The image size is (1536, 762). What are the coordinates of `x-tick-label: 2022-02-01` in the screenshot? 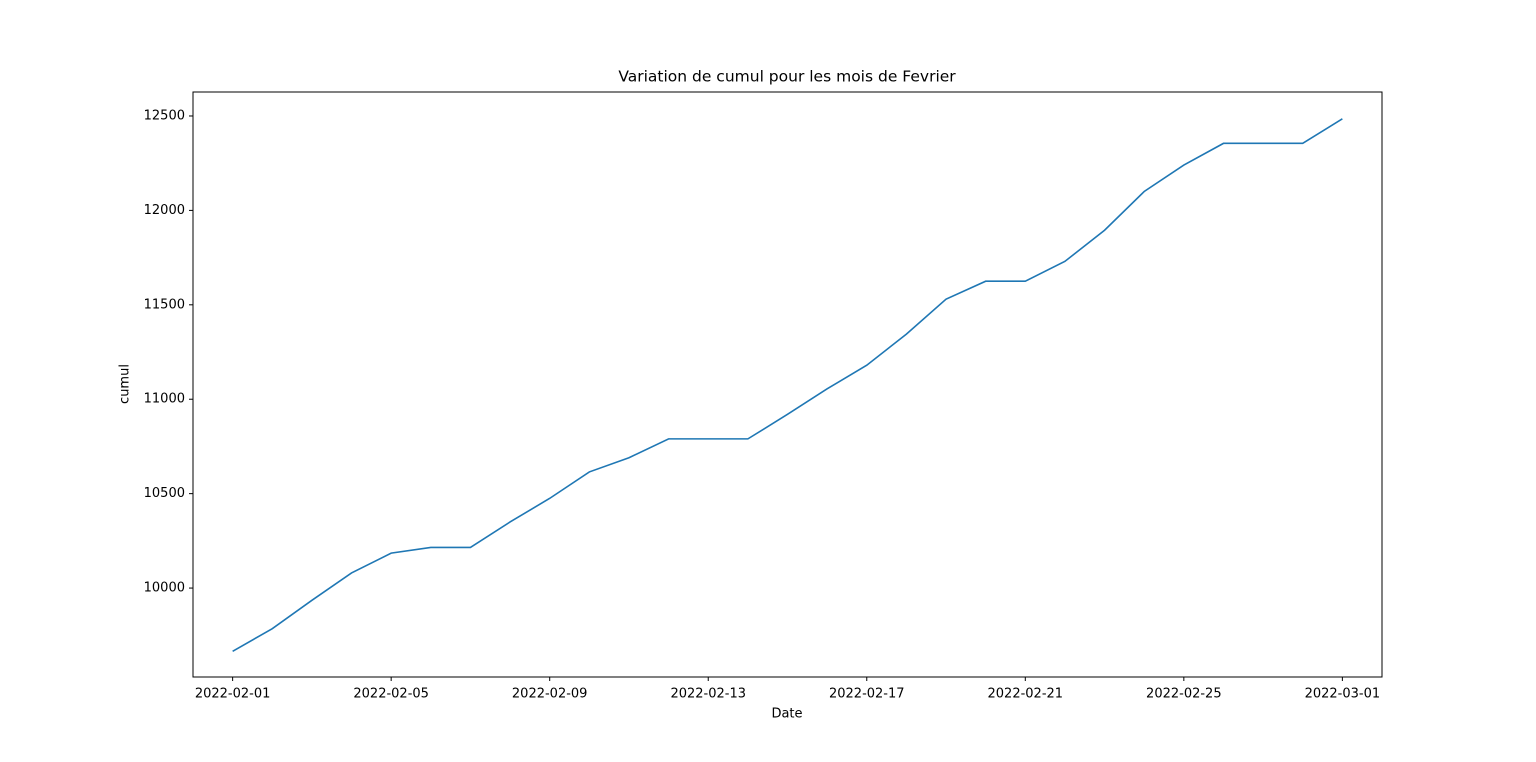 It's located at (233, 694).